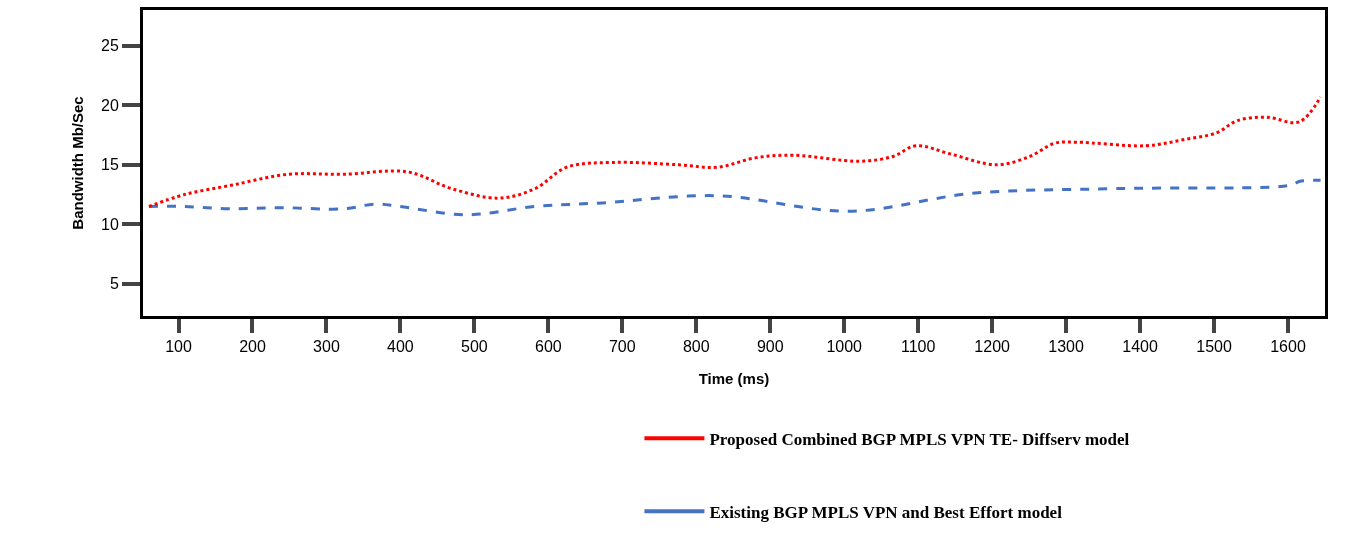  I want to click on x-tick-label: 1300, so click(1066, 347).